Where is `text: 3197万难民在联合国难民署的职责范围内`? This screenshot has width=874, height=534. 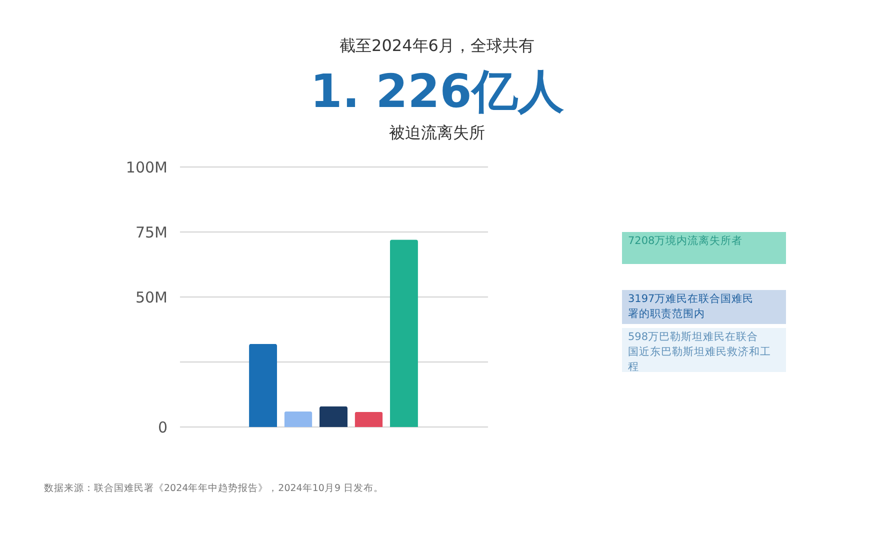 text: 3197万难民在联合国难民署的职责范围内 is located at coordinates (691, 306).